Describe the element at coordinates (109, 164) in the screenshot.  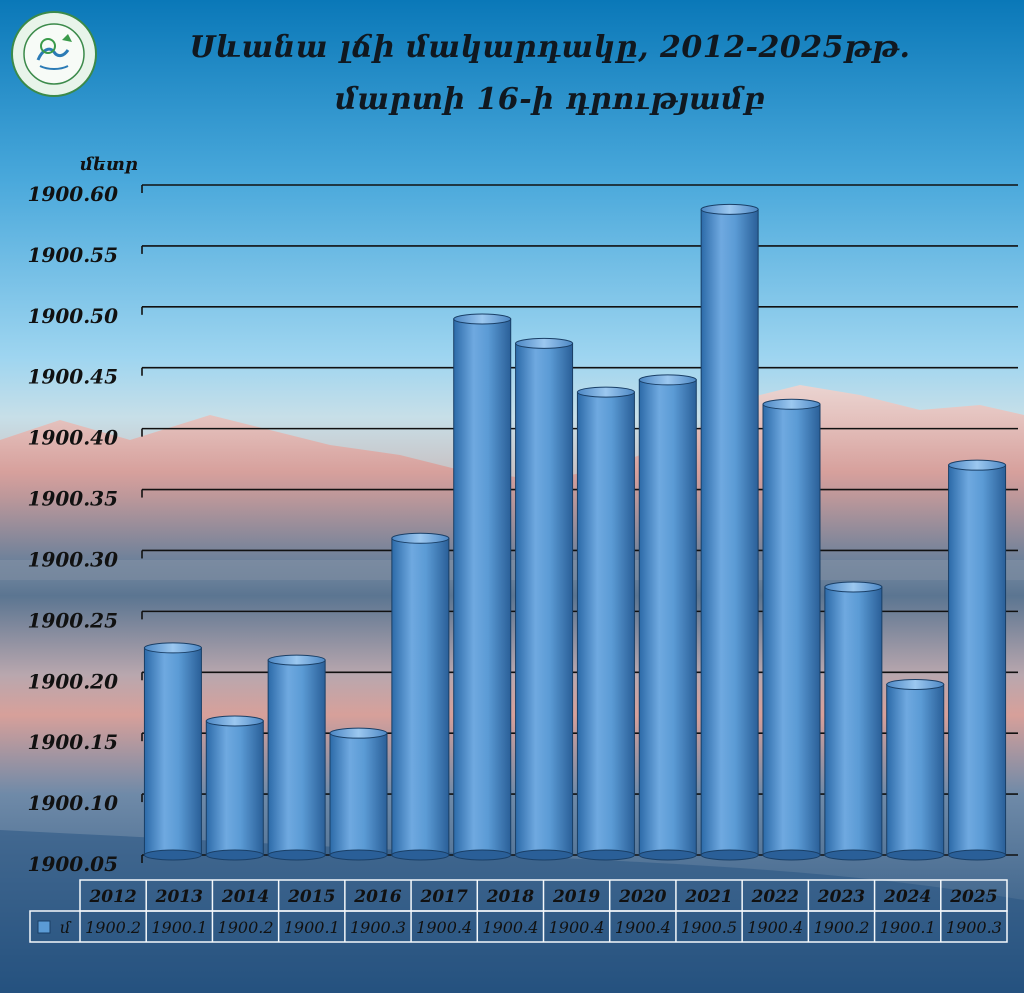
I see `y-axis-label: մետր` at that location.